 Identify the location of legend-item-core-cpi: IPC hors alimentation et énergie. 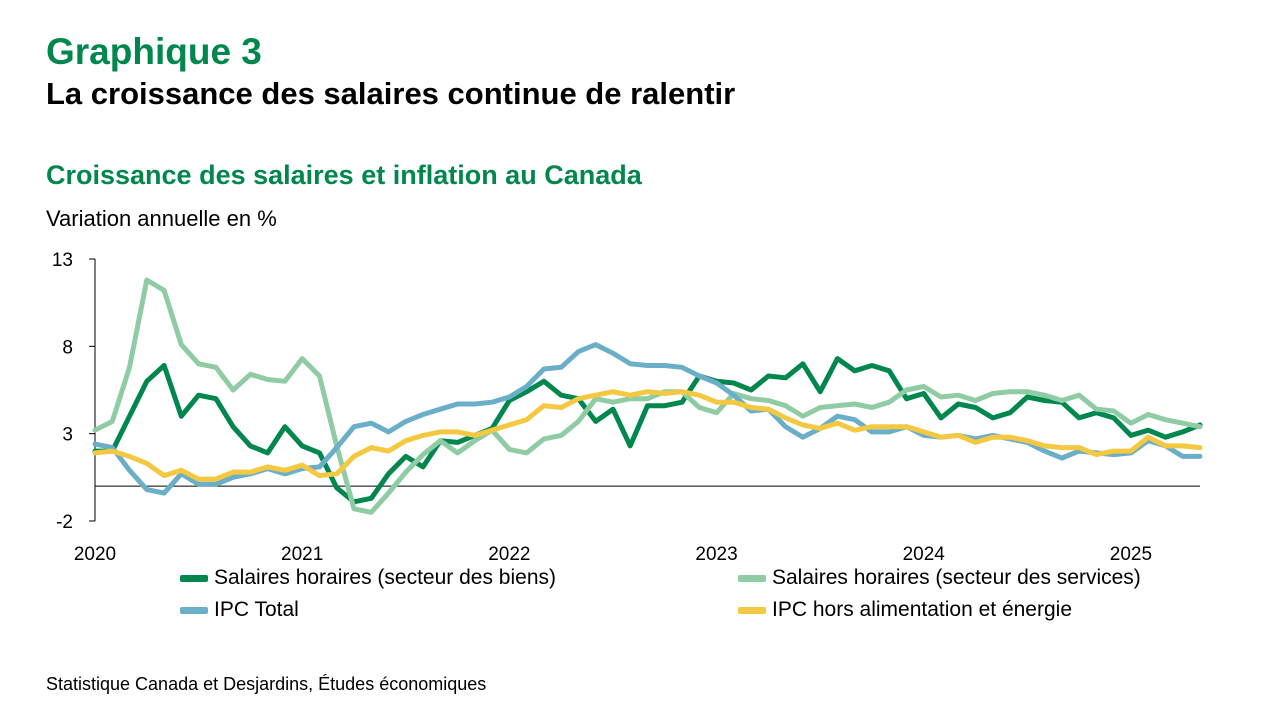
(905, 610).